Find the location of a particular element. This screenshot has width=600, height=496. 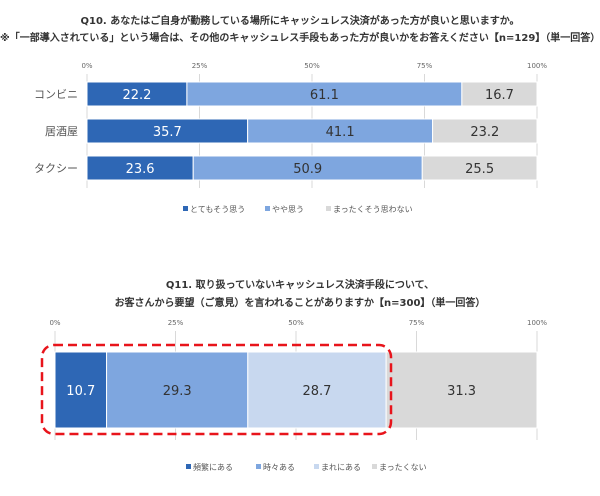

q11-title: Q11. 取り扱っていないキャッシュレス決済手段について、 is located at coordinates (300, 285).